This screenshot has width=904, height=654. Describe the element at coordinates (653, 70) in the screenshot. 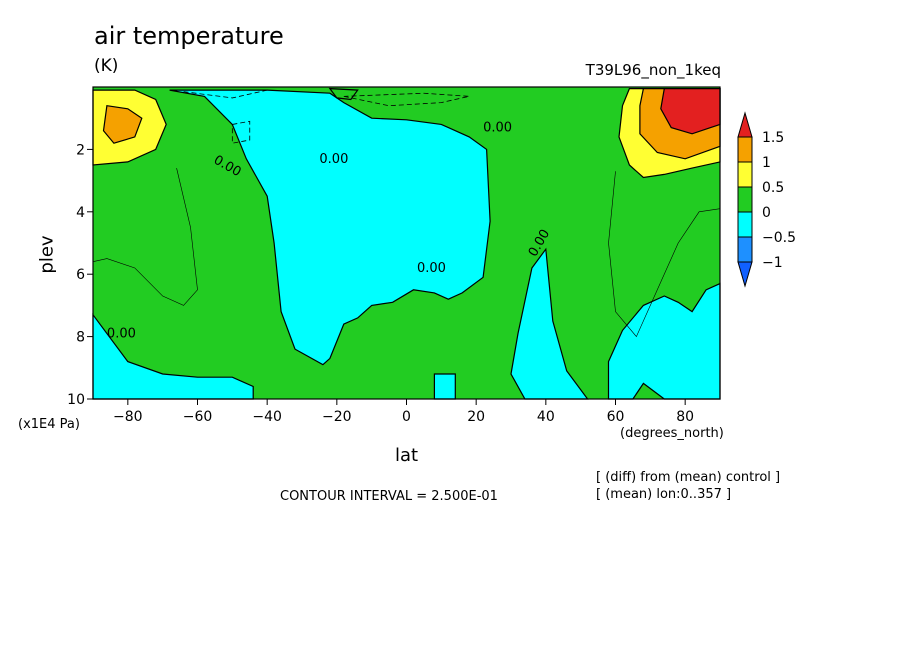

I see `experiment-label: T39L96_non_1keq` at that location.